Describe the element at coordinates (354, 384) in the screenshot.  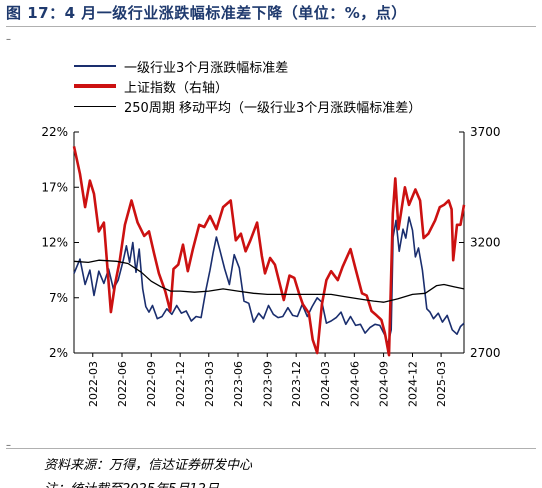
I see `x-tick-label: 2024-06` at that location.